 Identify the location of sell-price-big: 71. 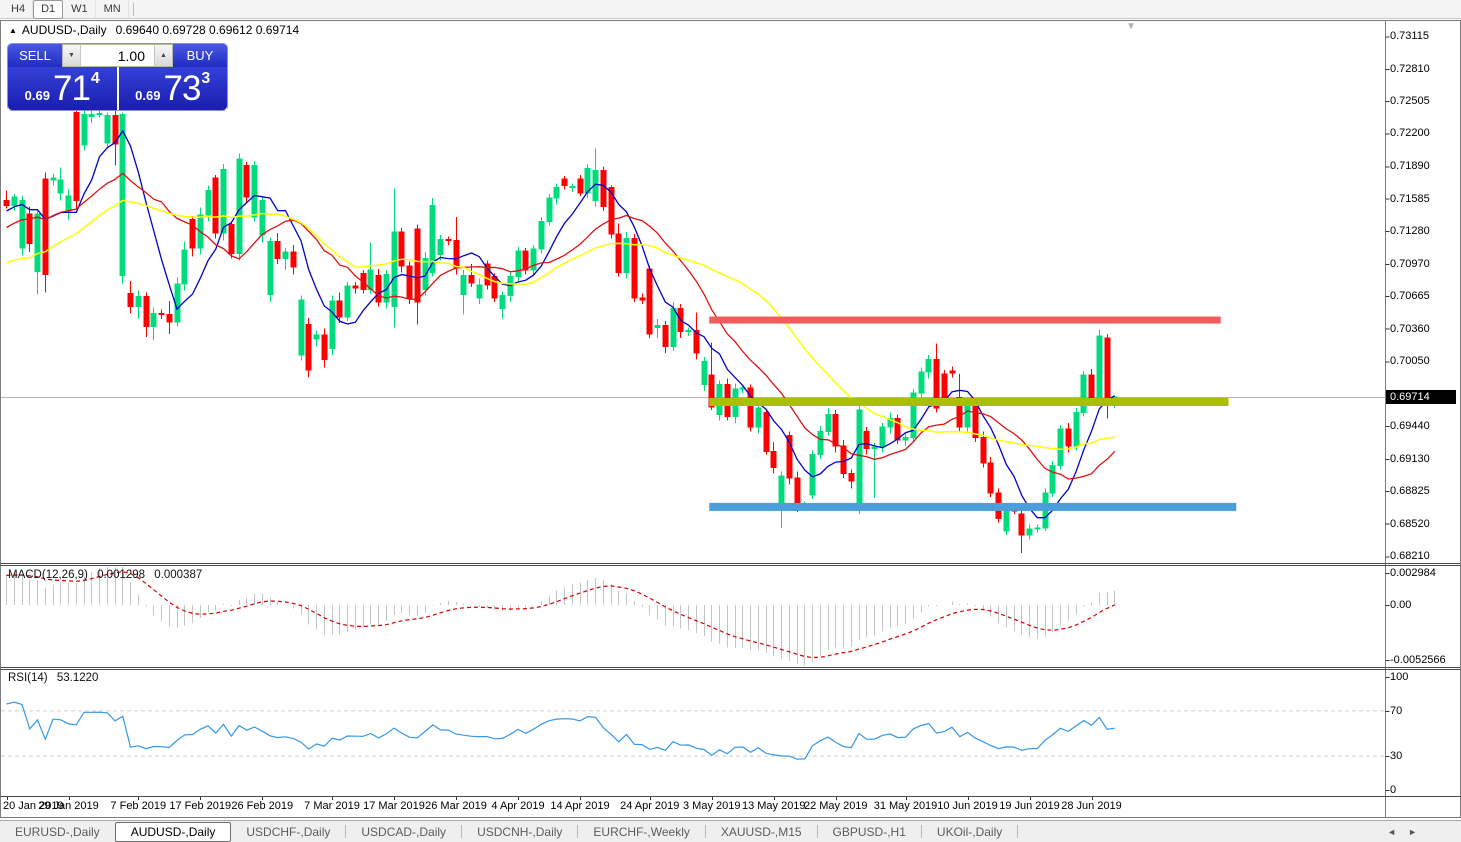
(71, 88).